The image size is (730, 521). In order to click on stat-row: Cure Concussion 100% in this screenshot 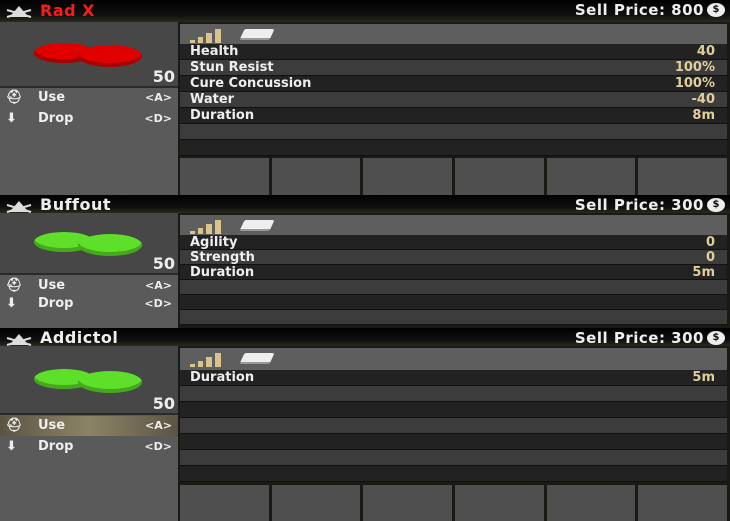, I will do `click(453, 84)`.